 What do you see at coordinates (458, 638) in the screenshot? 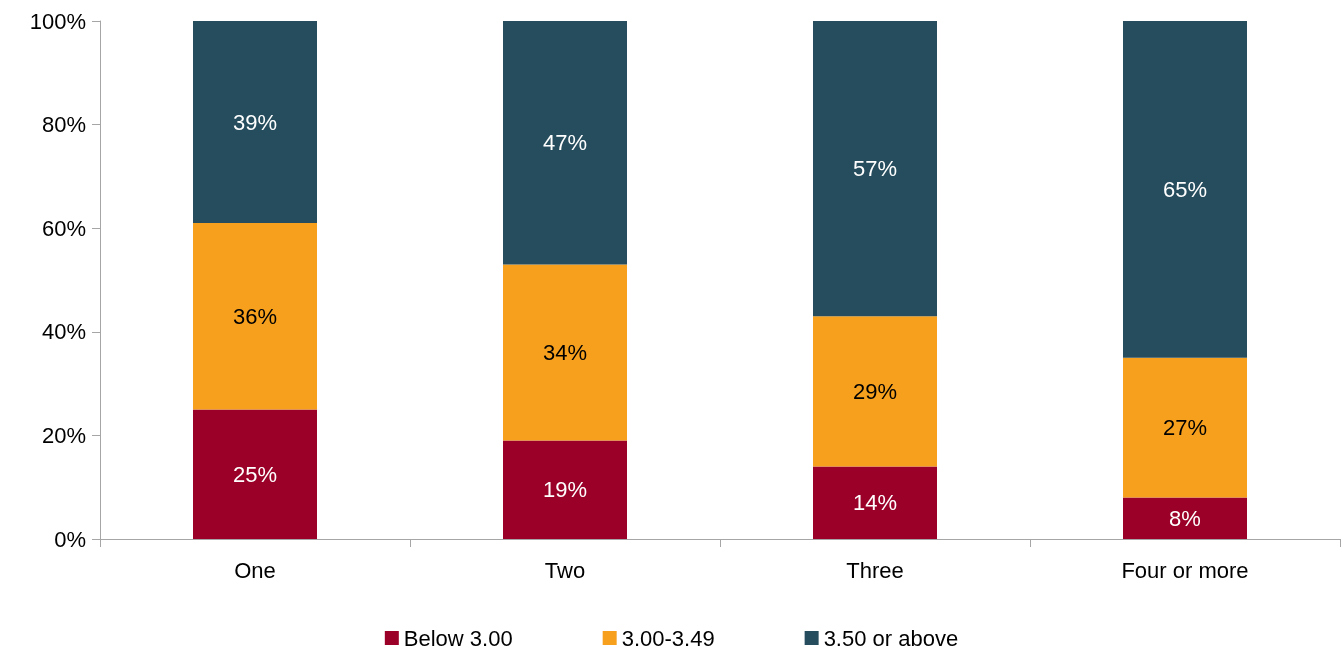
I see `legend-label: Below 3.00` at bounding box center [458, 638].